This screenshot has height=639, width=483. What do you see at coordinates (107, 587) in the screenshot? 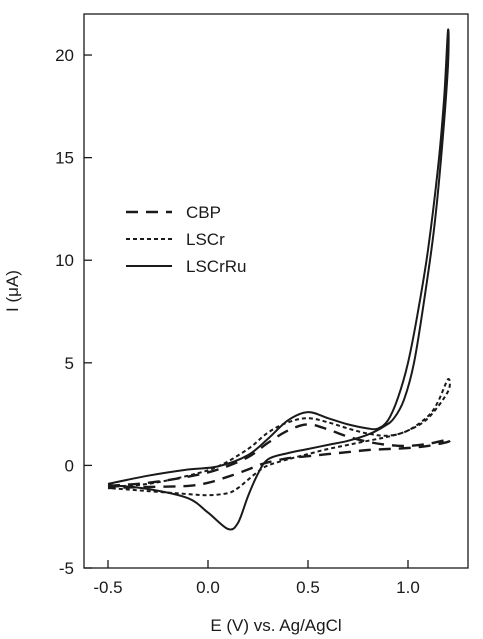
I see `x-tick-label: -0.5` at bounding box center [107, 587].